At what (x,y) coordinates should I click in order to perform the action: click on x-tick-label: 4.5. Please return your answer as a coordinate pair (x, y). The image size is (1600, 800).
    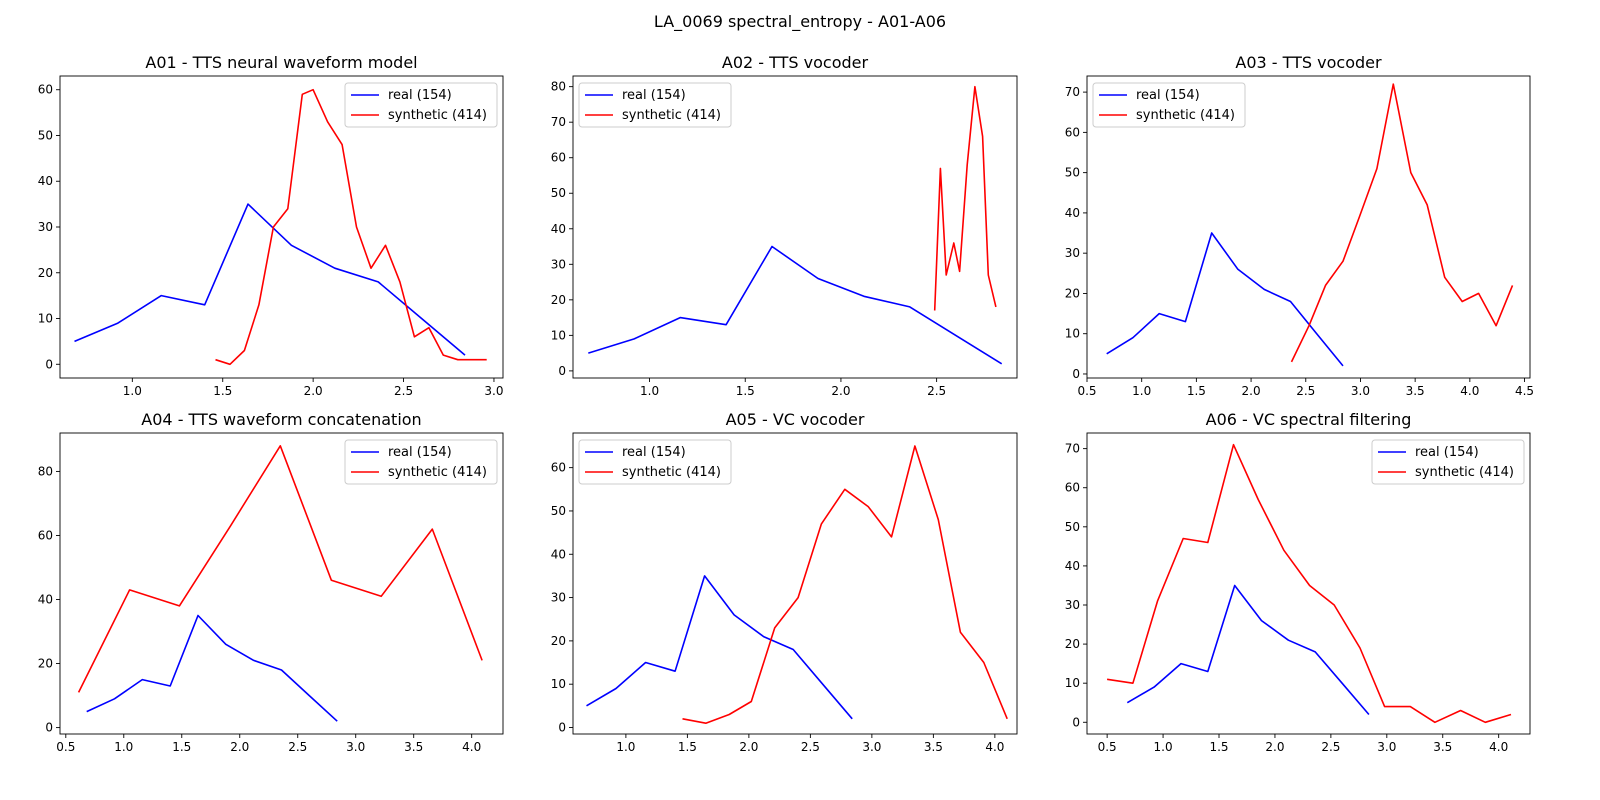
    Looking at the image, I should click on (1524, 391).